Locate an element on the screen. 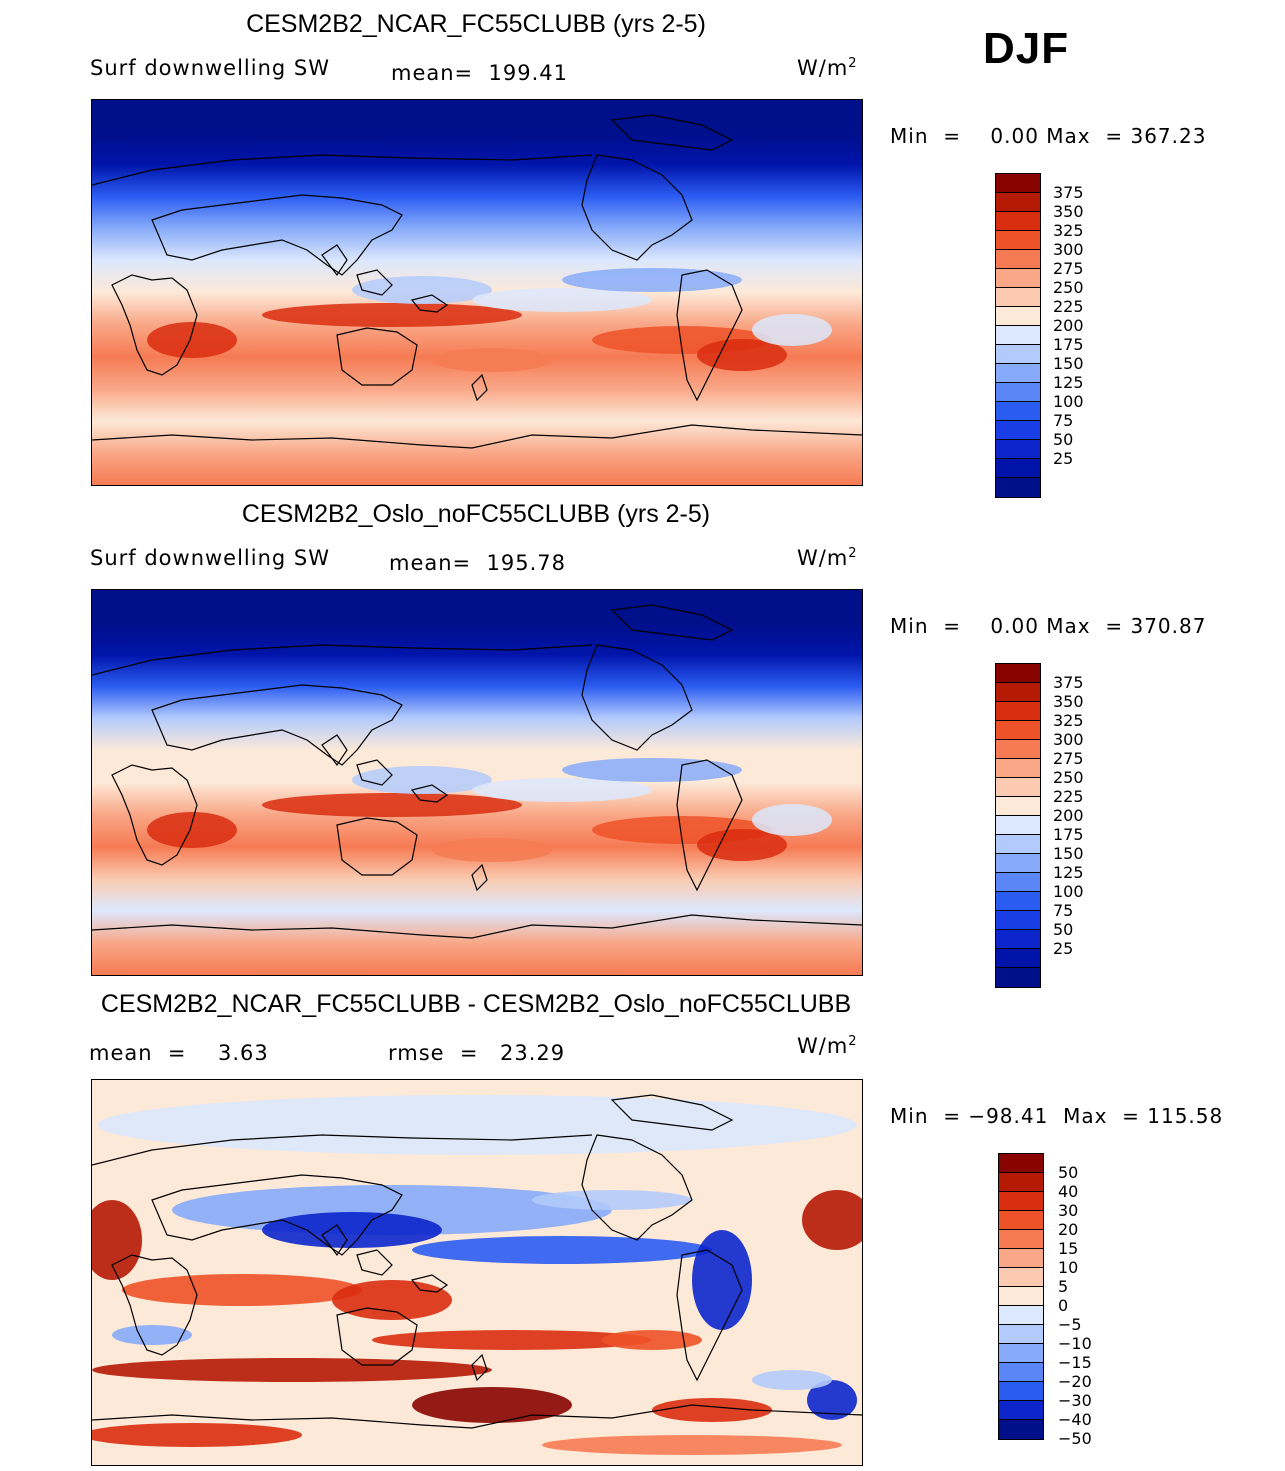 Image resolution: width=1285 pixels, height=1471 pixels. colorbar-tick-label: 5 is located at coordinates (1063, 1286).